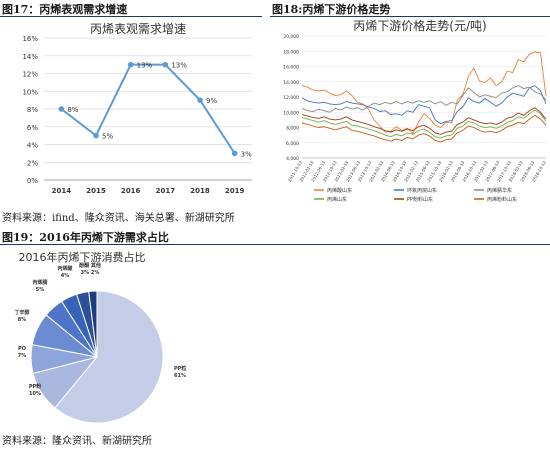  I want to click on y-tick-label: 20,000, so click(291, 37).